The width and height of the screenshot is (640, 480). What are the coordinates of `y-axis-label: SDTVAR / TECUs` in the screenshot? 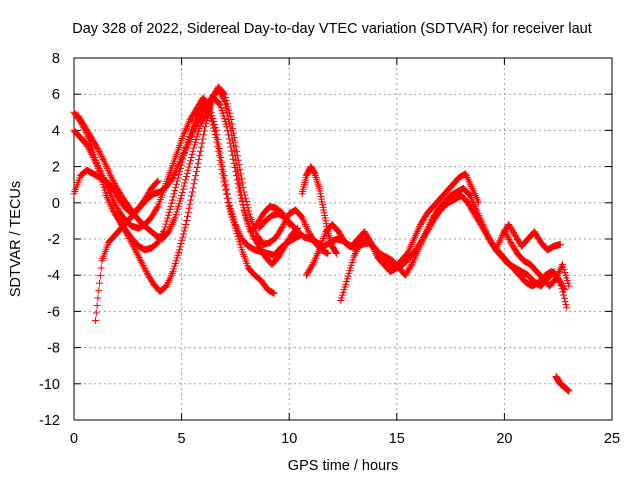 It's located at (16, 239).